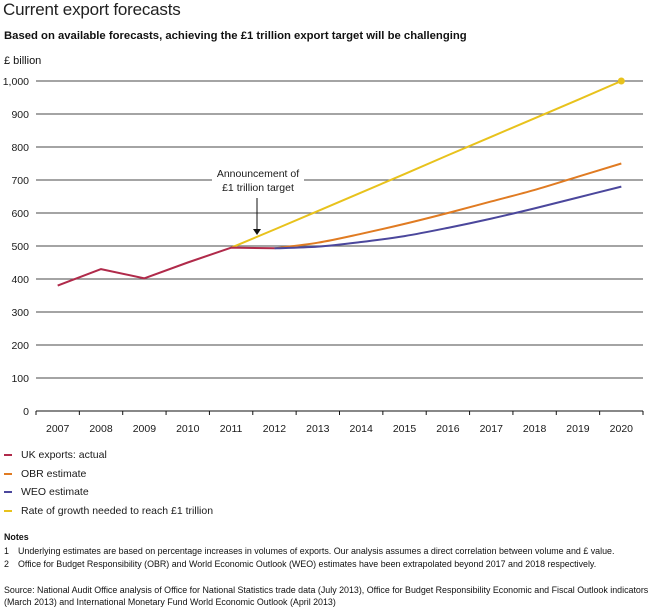 The width and height of the screenshot is (661, 611). Describe the element at coordinates (339, 412) in the screenshot. I see `x-axis` at that location.